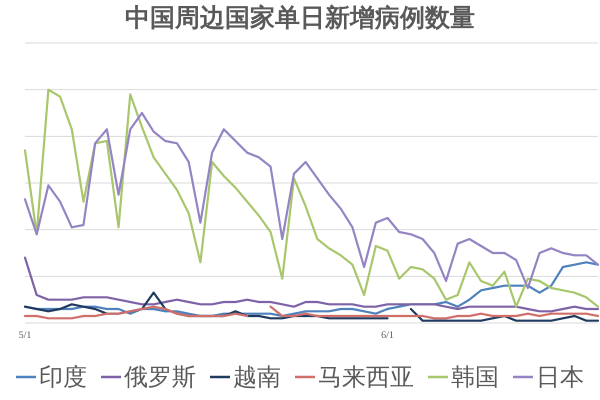  Describe the element at coordinates (387, 336) in the screenshot. I see `x-tick-label: 6/1` at that location.